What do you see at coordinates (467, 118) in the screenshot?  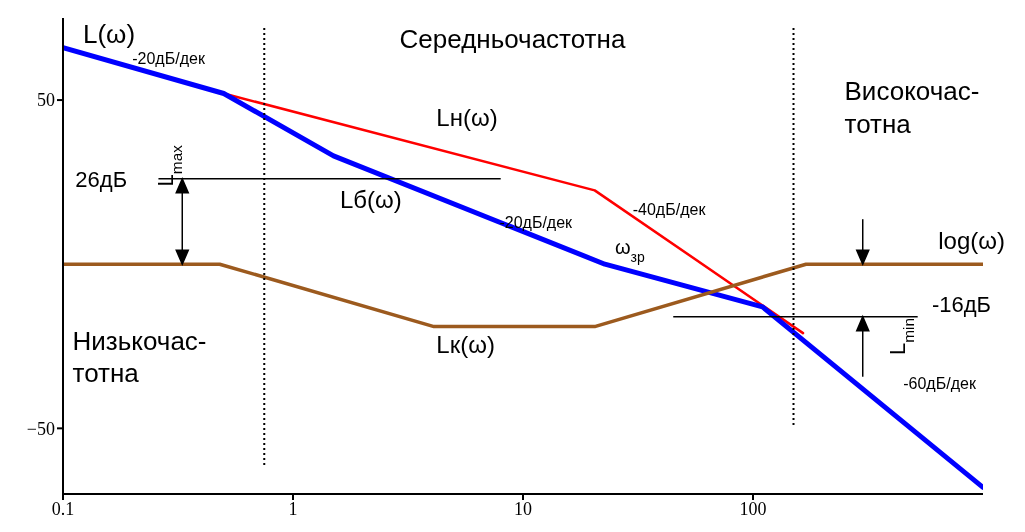 I see `series-label: Lн(ω)` at bounding box center [467, 118].